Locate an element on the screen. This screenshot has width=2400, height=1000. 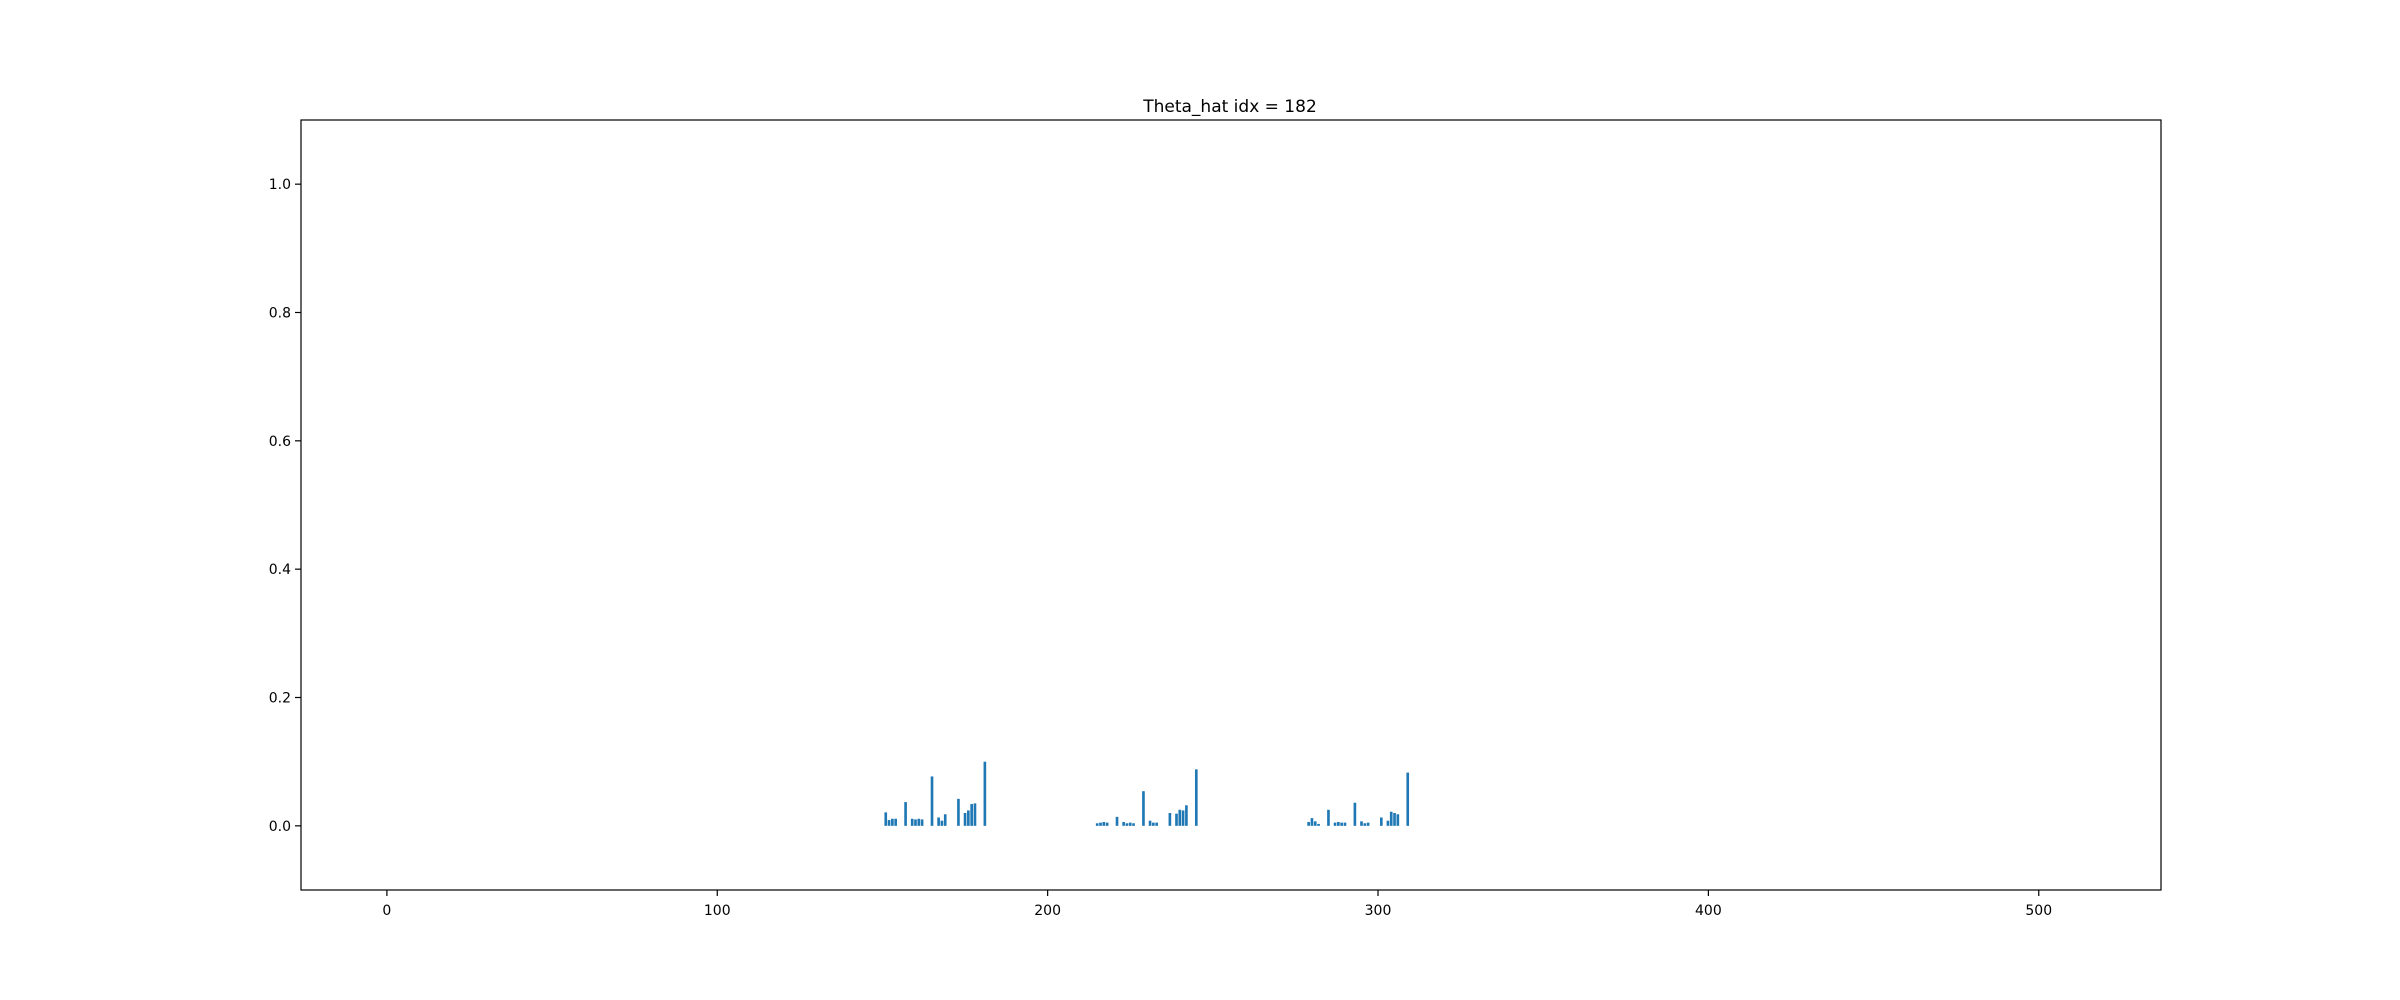
x-tick-label: 300 is located at coordinates (1378, 911).